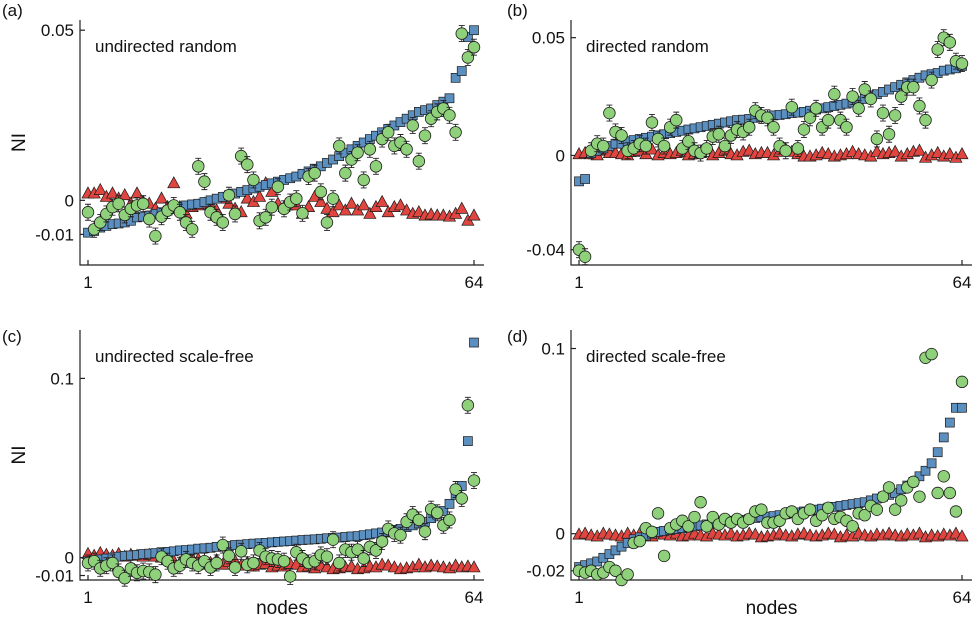  What do you see at coordinates (174, 356) in the screenshot?
I see `panel-title: undirected scale-free` at bounding box center [174, 356].